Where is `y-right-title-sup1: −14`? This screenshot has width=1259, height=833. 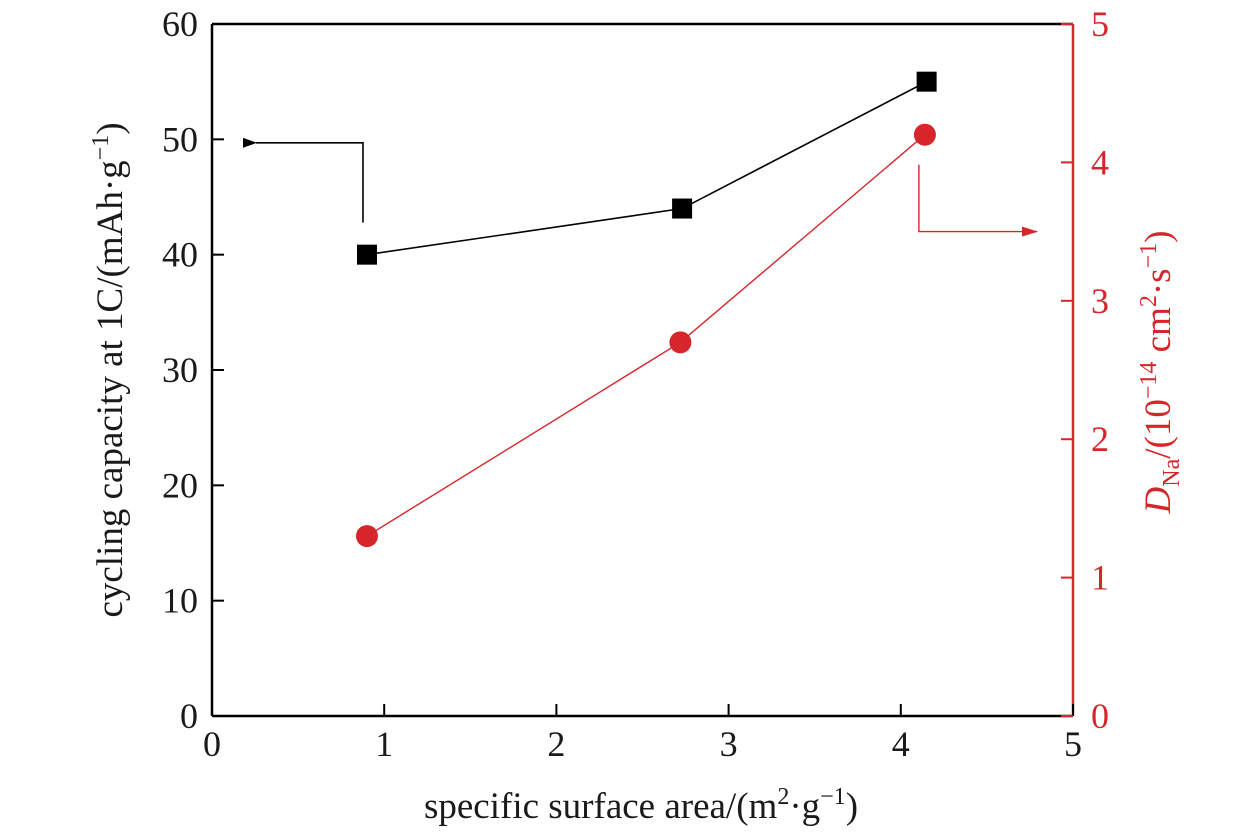 y-right-title-sup1: −14 is located at coordinates (1149, 381).